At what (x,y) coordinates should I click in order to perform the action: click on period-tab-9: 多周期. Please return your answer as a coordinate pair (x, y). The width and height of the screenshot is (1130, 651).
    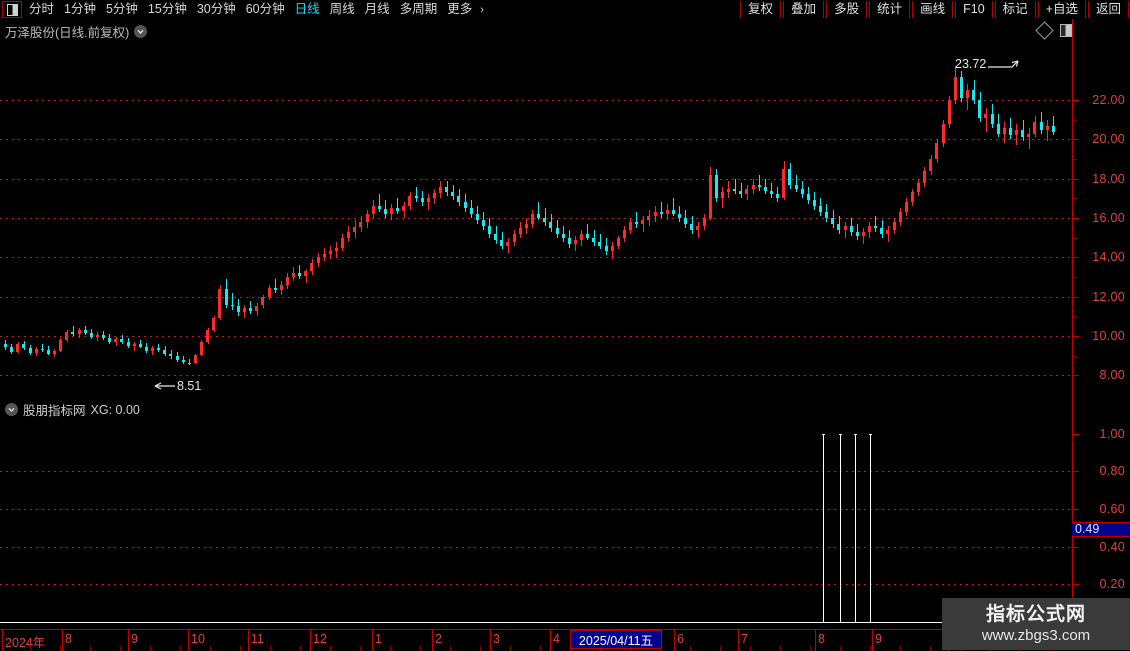
    Looking at the image, I should click on (418, 9).